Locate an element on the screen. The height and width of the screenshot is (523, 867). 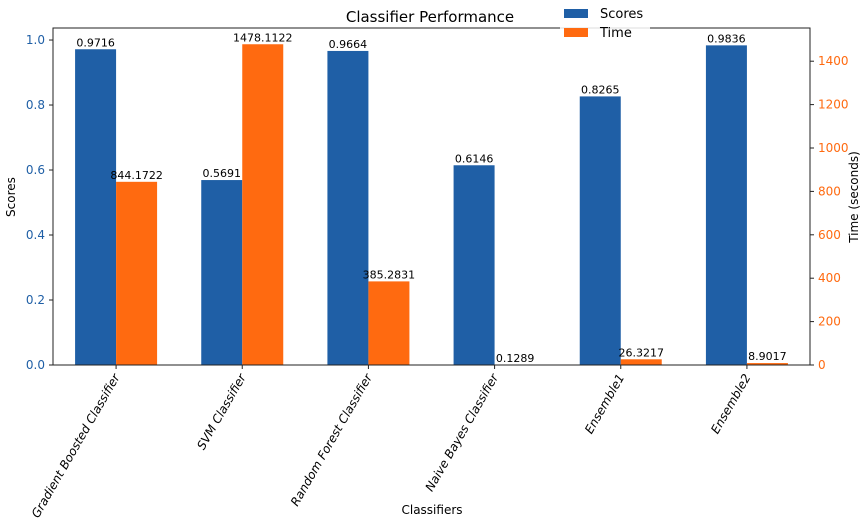
x-tick-label: SVM Classifier is located at coordinates (221, 412).